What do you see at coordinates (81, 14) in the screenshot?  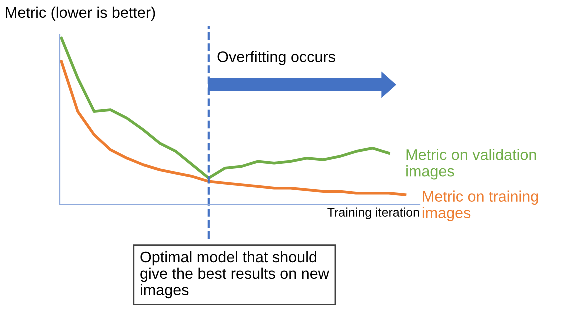 I see `y-axis-title: Metric (lower is better)` at bounding box center [81, 14].